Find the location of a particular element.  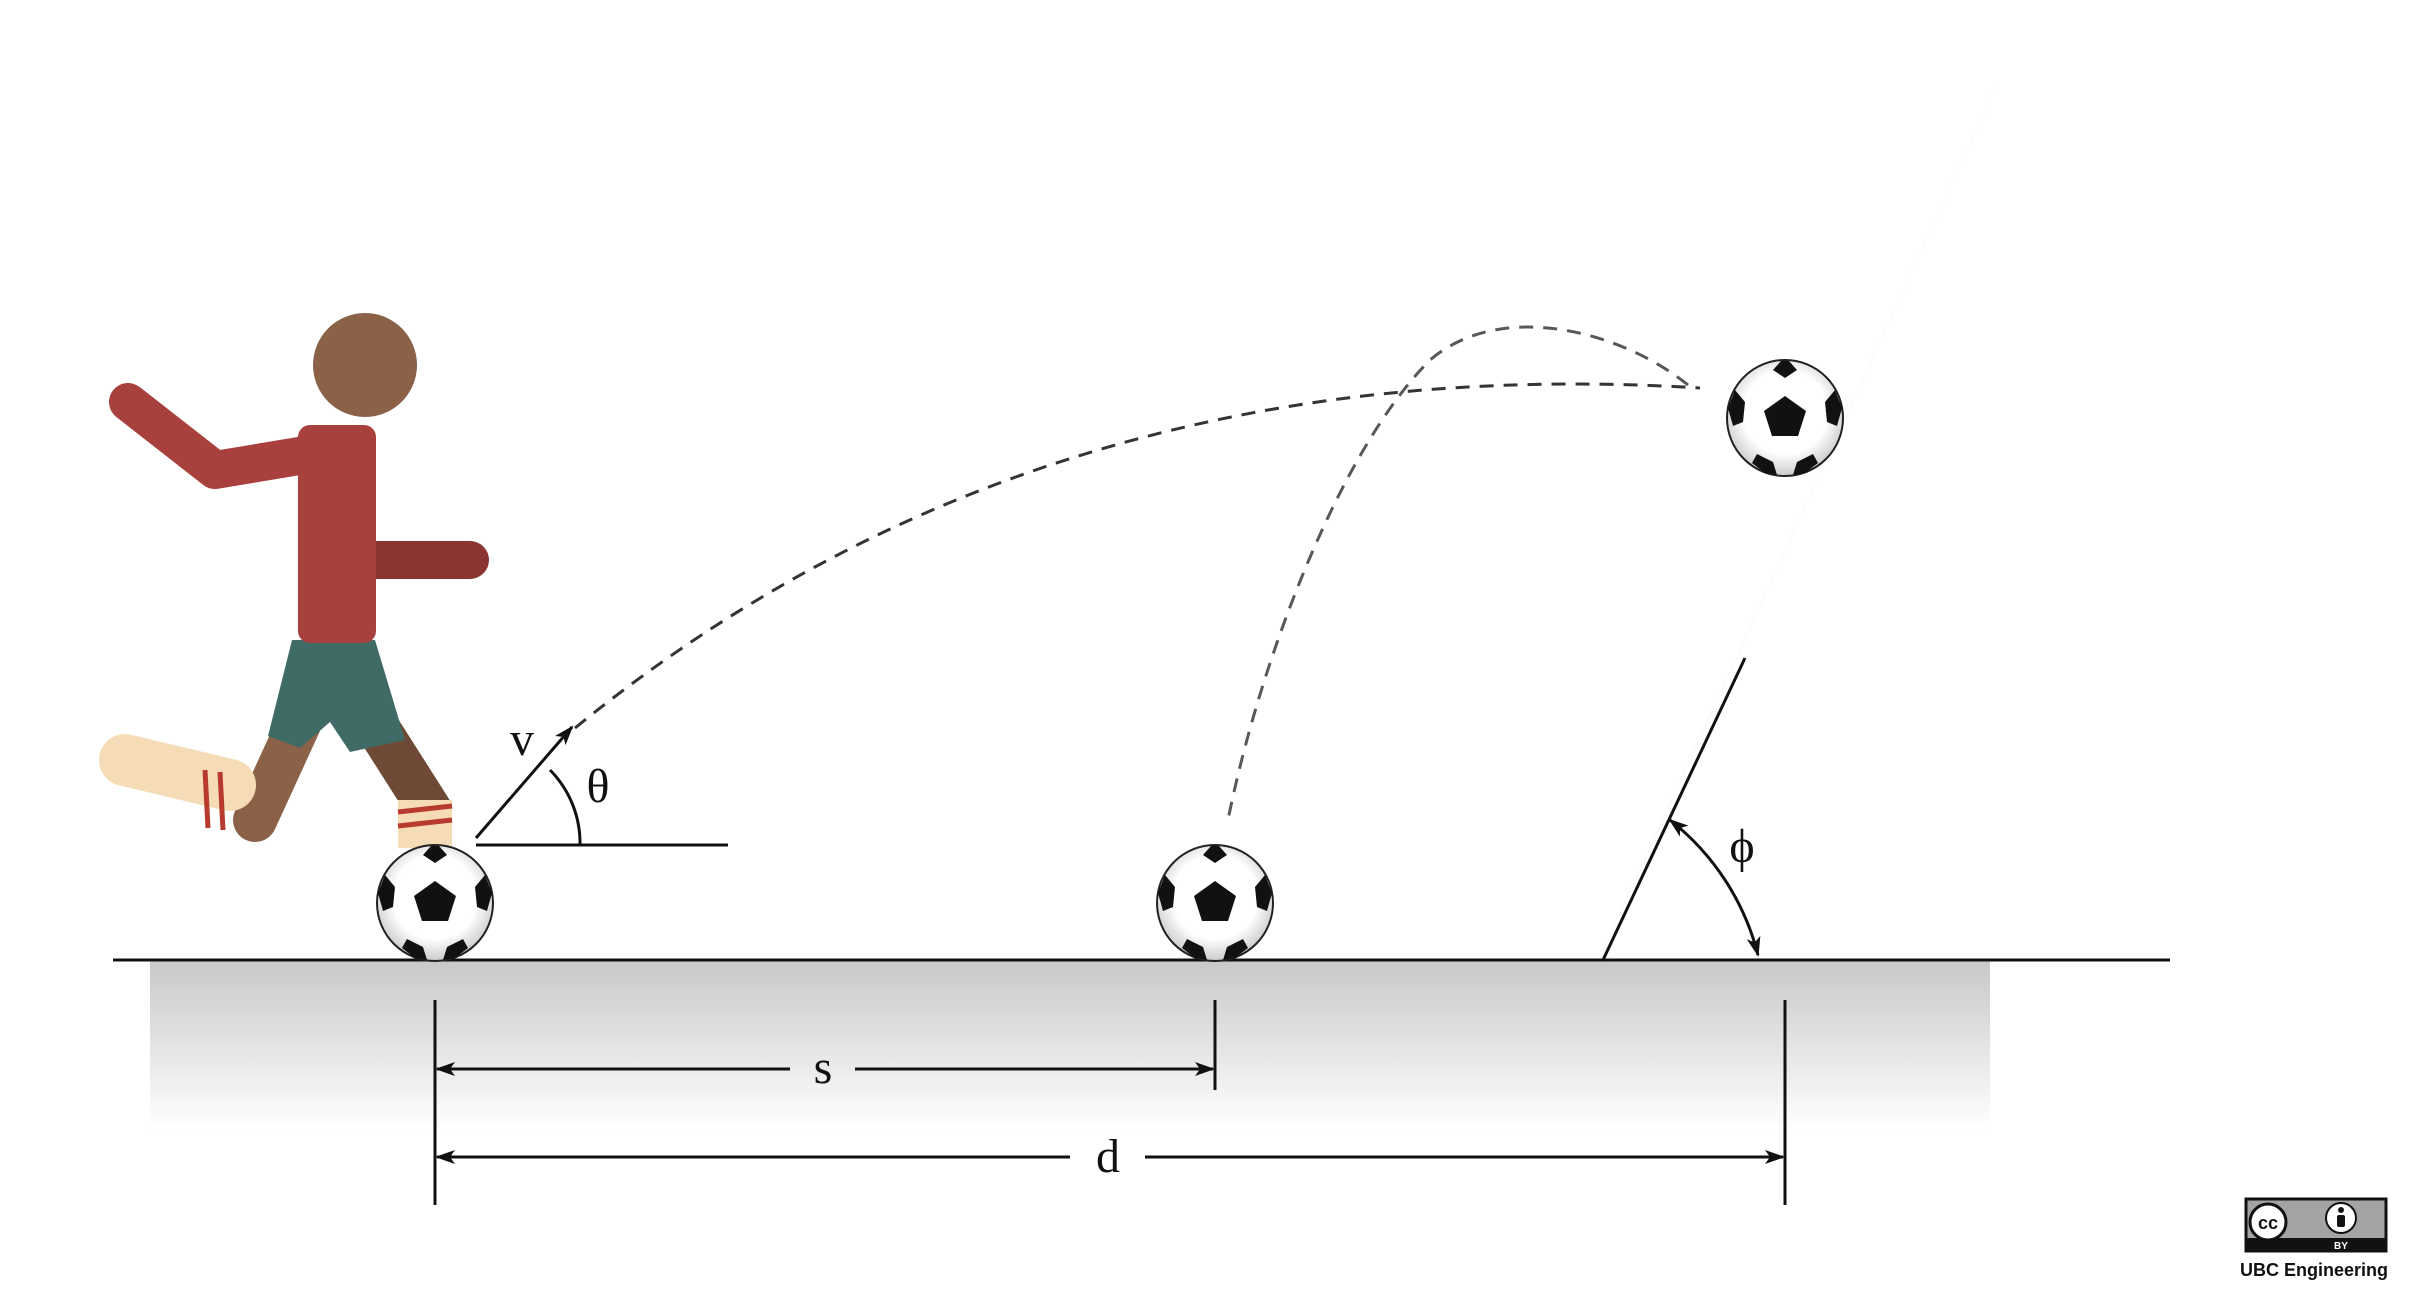

credit-text: UBC Engineering is located at coordinates (2314, 1270).